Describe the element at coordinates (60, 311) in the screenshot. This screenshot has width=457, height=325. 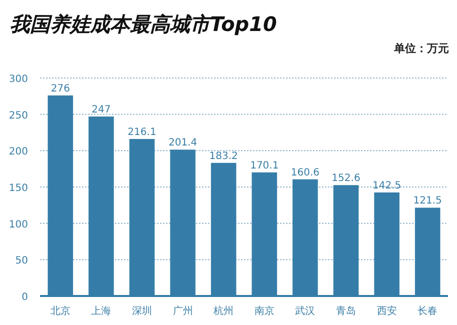
I see `x-tick-label: 北京` at that location.